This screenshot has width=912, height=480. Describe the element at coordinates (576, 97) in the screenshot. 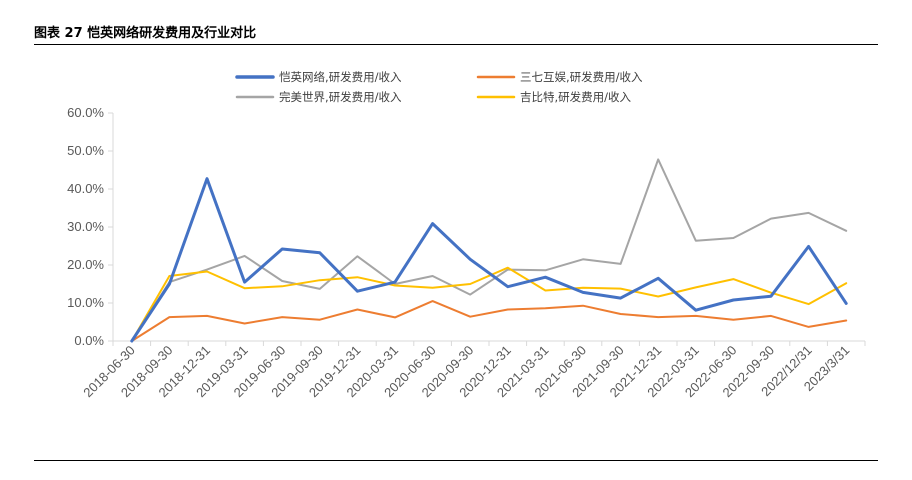

I see `legend-label: 吉比特,研发费用/收入` at that location.